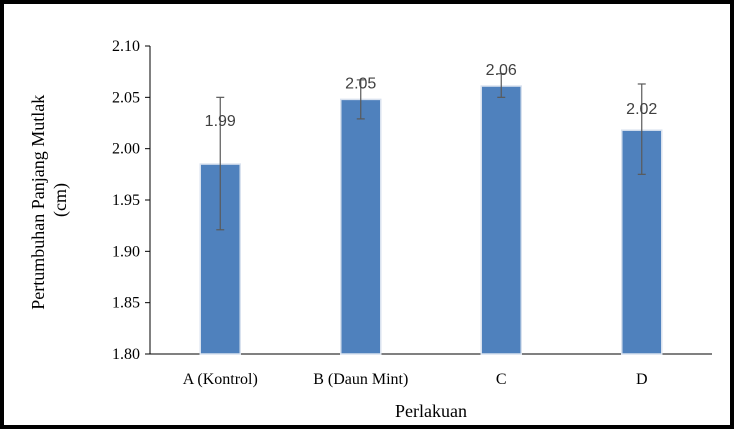  What do you see at coordinates (501, 70) in the screenshot?
I see `data-label: 2.06` at bounding box center [501, 70].